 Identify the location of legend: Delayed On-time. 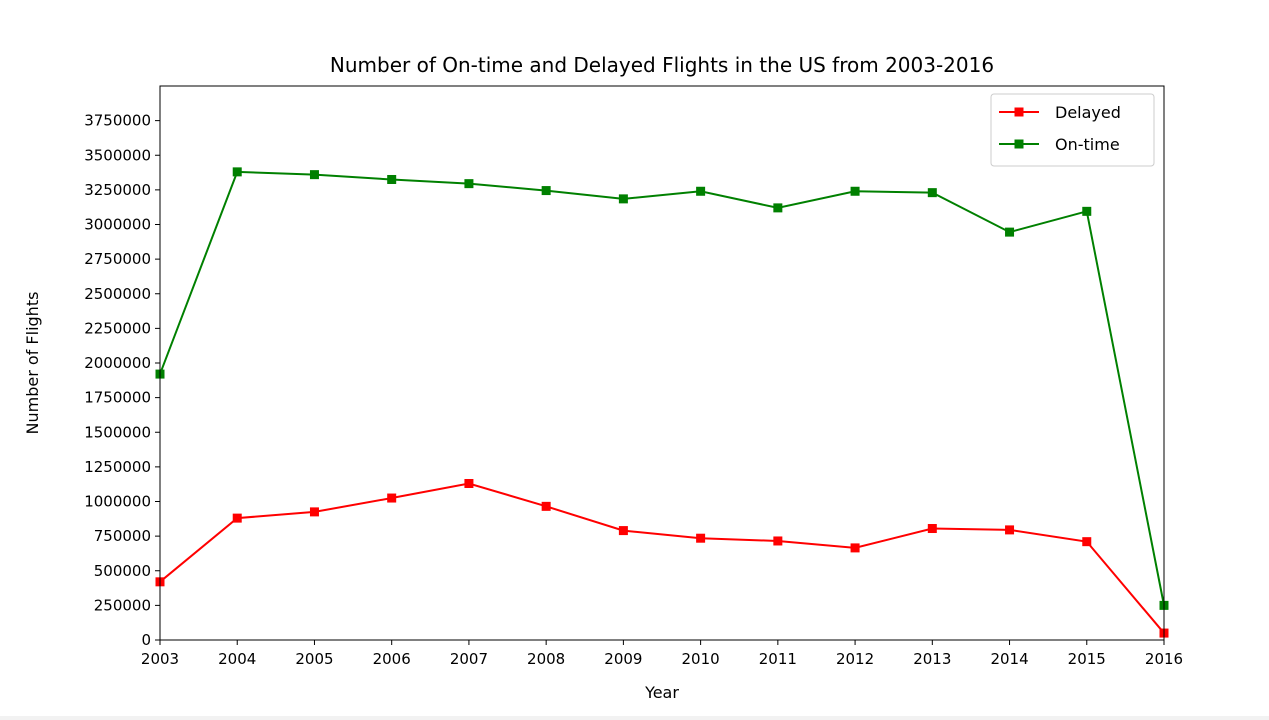
(1072, 130).